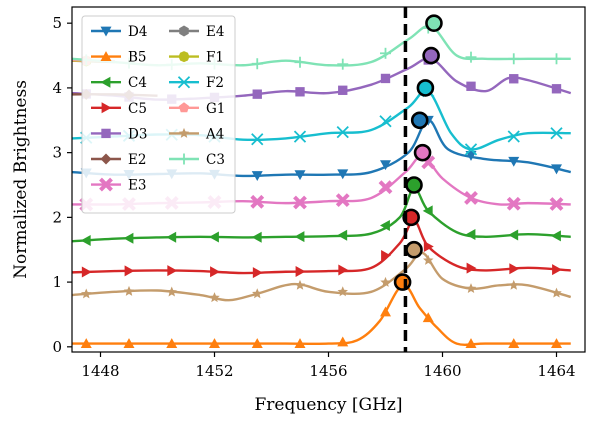 The height and width of the screenshot is (423, 598). Describe the element at coordinates (106, 133) in the screenshot. I see `legend-marker-d3` at that location.